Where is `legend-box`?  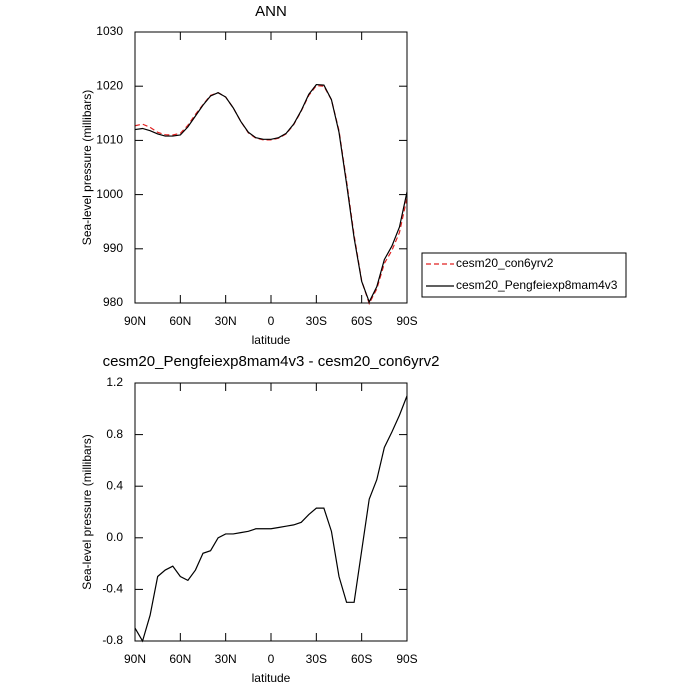 legend-box is located at coordinates (524, 275).